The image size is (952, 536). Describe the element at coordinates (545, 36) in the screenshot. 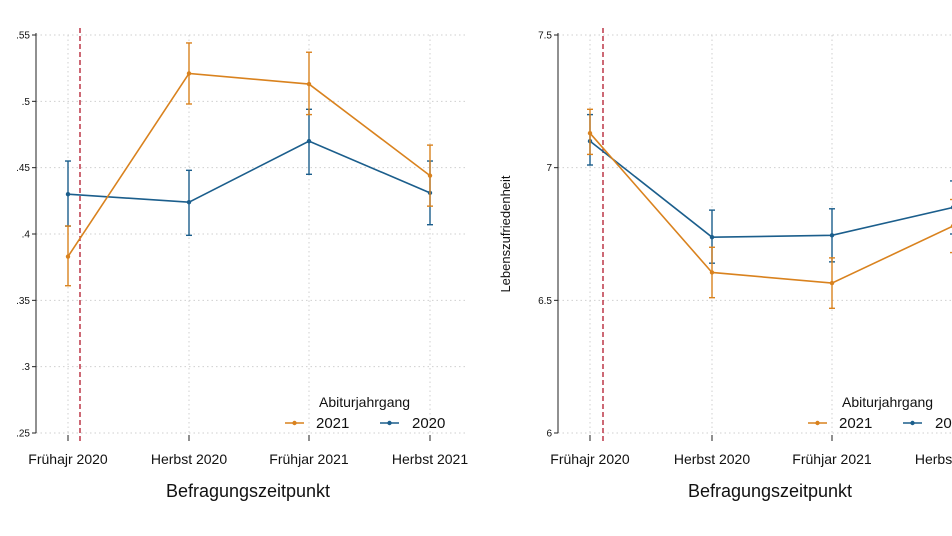

I see `y-tick-label: 7.5` at that location.